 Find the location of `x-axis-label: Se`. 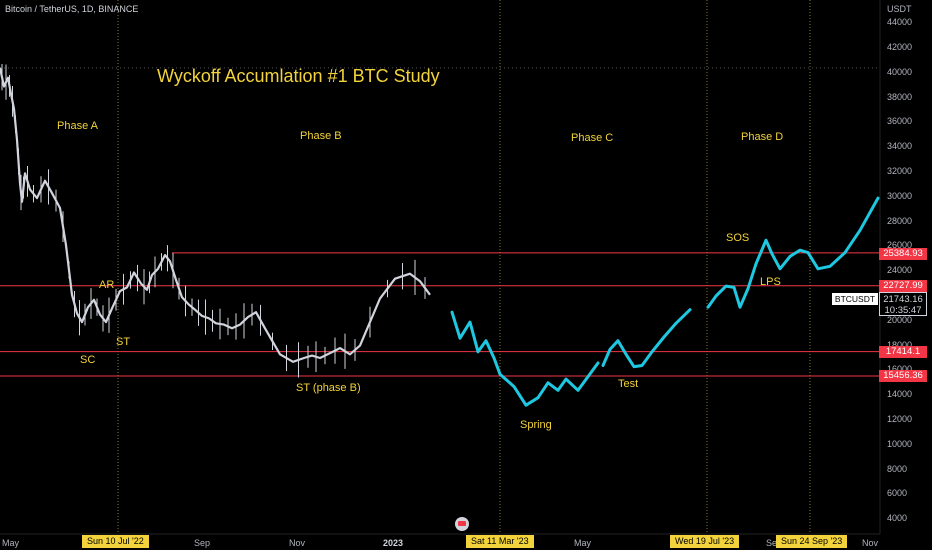

x-axis-label: Se is located at coordinates (772, 543).